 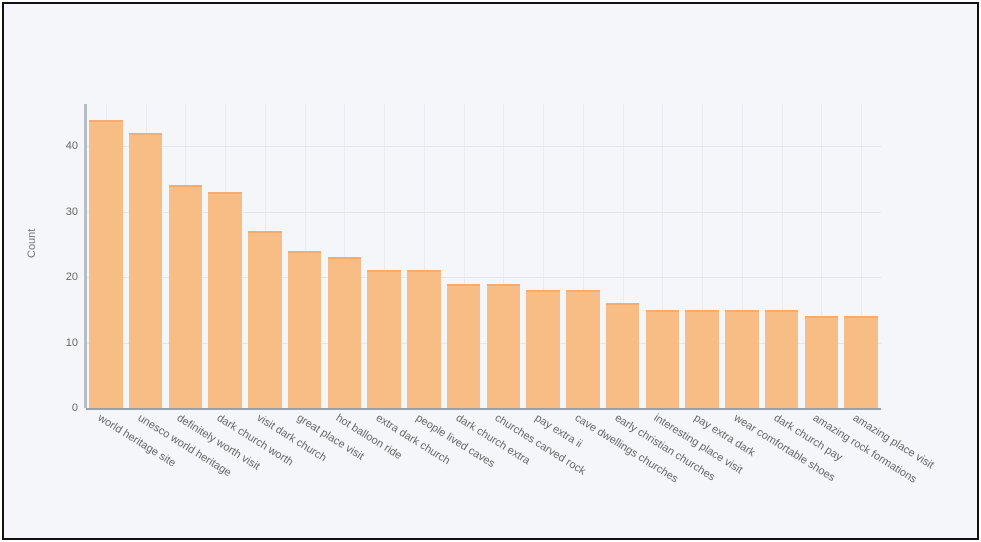 What do you see at coordinates (71, 277) in the screenshot?
I see `y-tick-label: 20` at bounding box center [71, 277].